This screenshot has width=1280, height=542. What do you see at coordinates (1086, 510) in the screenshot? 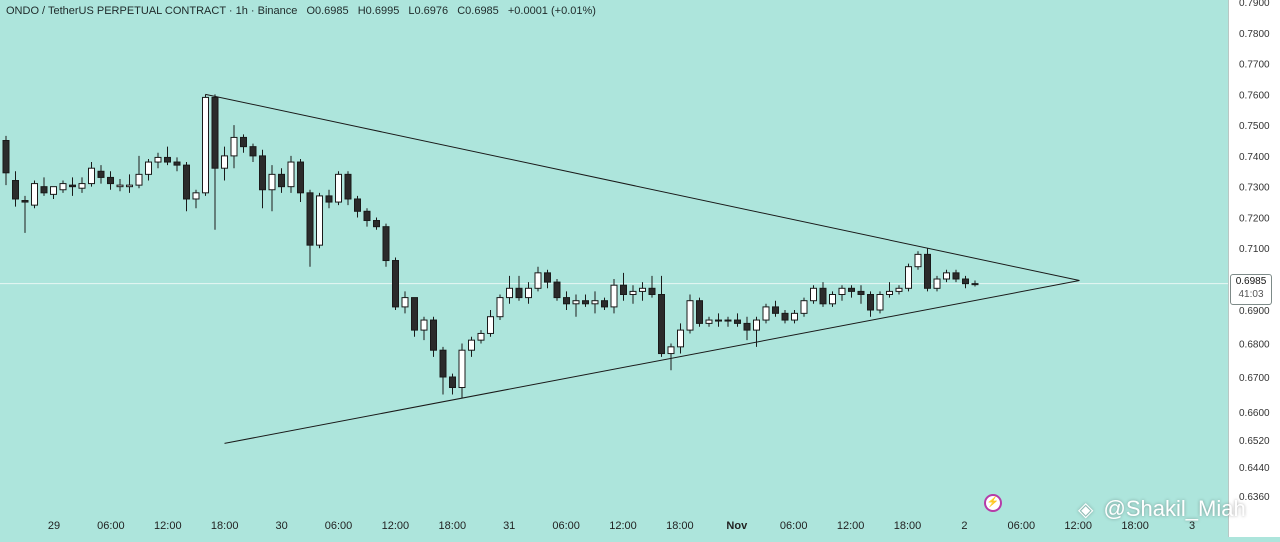
I see `binance-logo-icon: ◈` at bounding box center [1086, 510].